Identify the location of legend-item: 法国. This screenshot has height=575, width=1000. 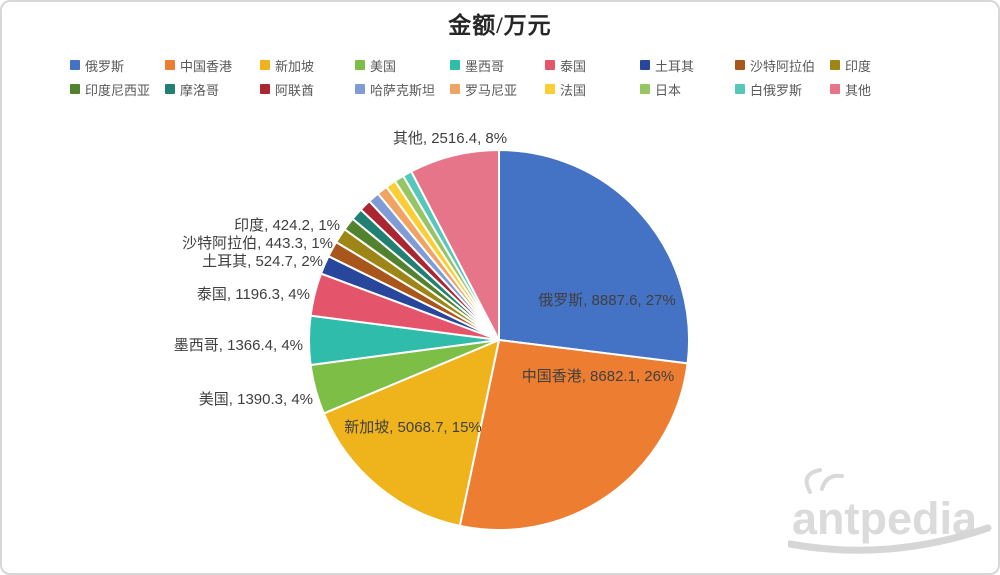
(592, 89).